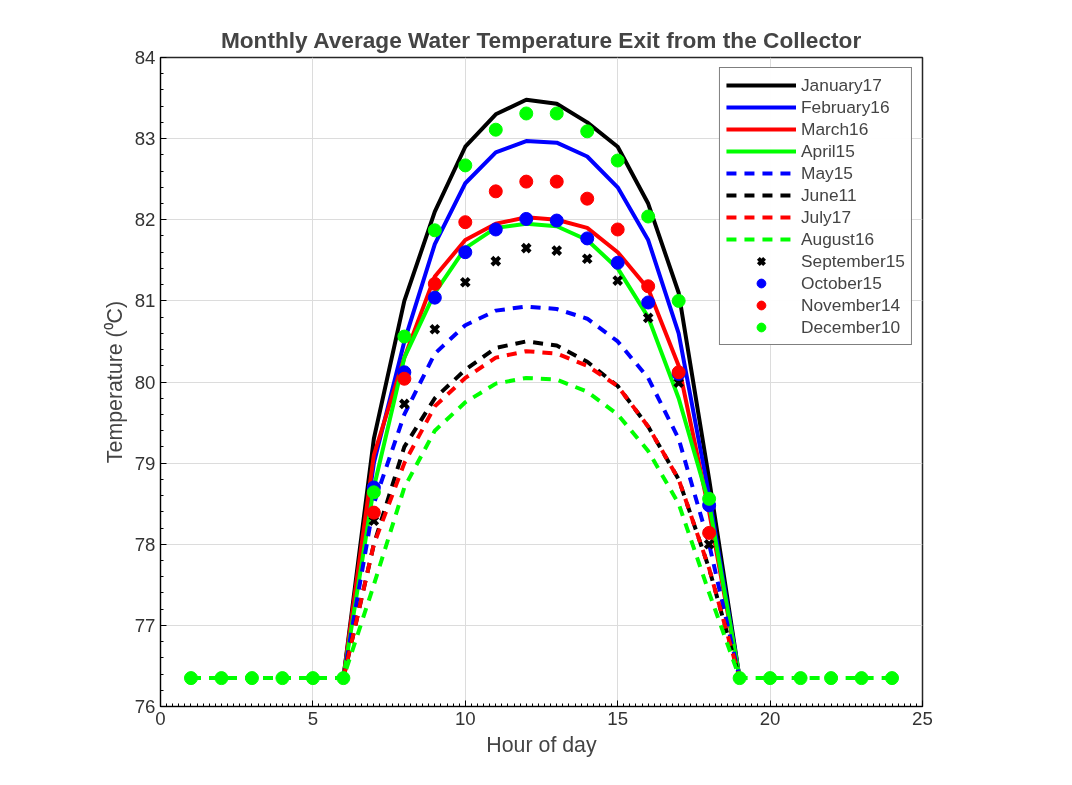  I want to click on chart-title: Monthly Average Water Temperature Exit from the Collector, so click(541, 39).